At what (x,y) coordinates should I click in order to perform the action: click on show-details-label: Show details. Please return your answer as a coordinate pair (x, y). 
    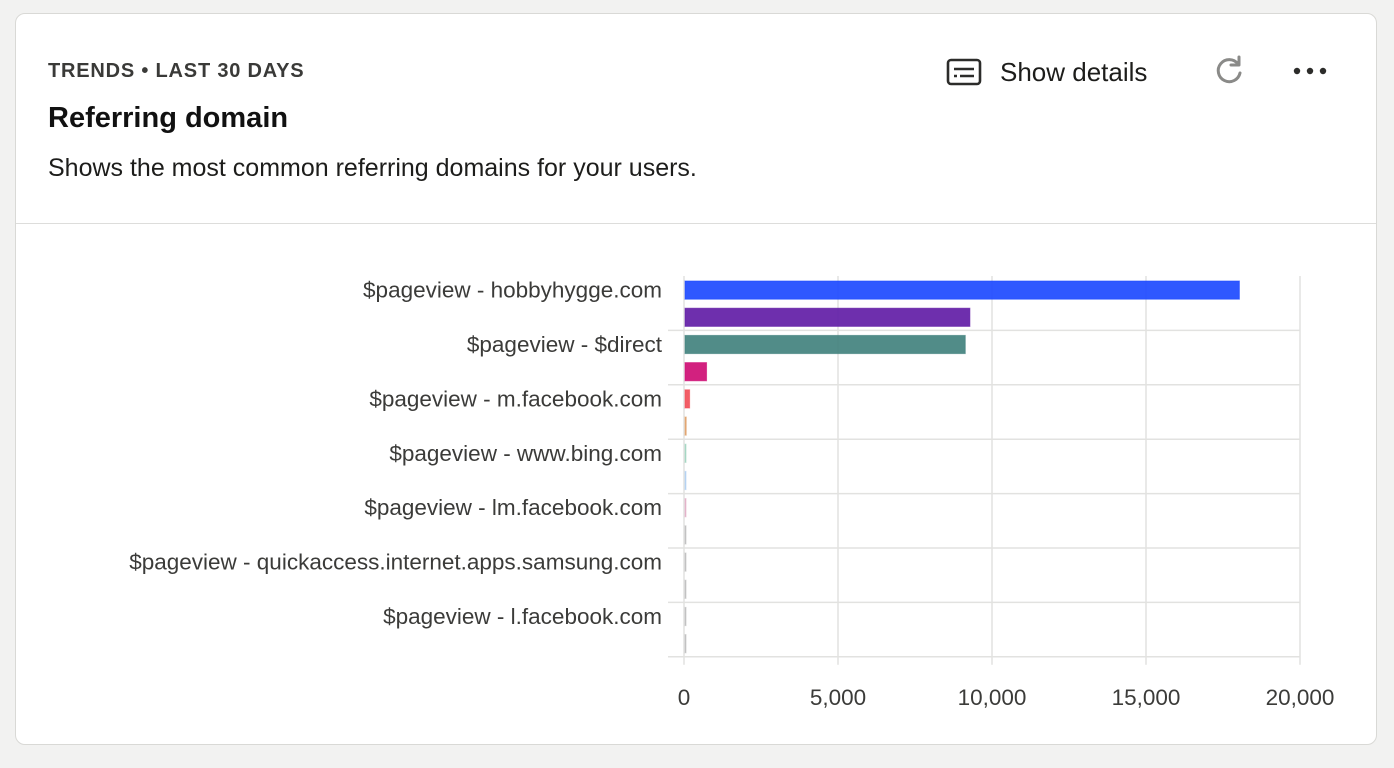
    Looking at the image, I should click on (1074, 71).